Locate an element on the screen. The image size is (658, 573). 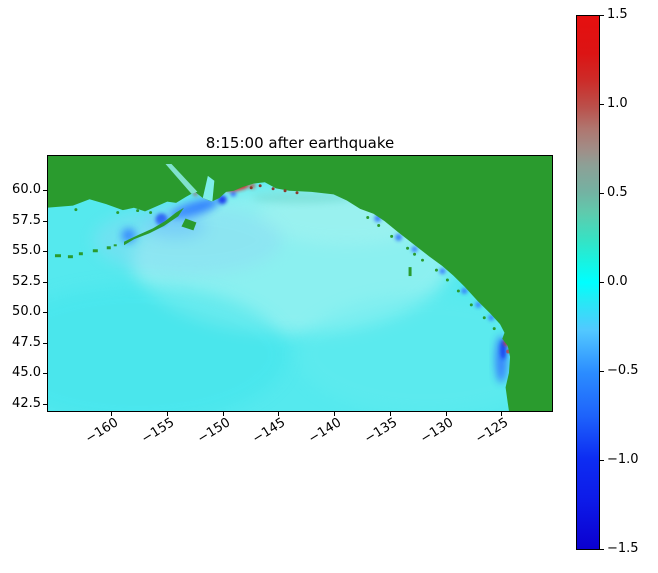
y-tick-label: 60.0 is located at coordinates (26, 189).